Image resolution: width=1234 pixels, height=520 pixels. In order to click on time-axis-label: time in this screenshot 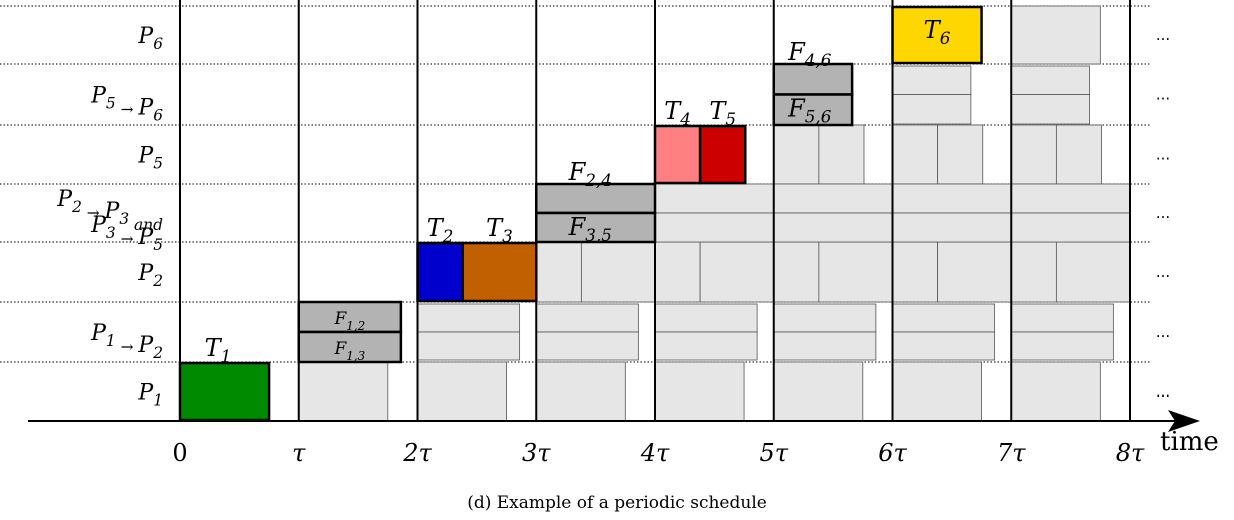, I will do `click(1189, 442)`.